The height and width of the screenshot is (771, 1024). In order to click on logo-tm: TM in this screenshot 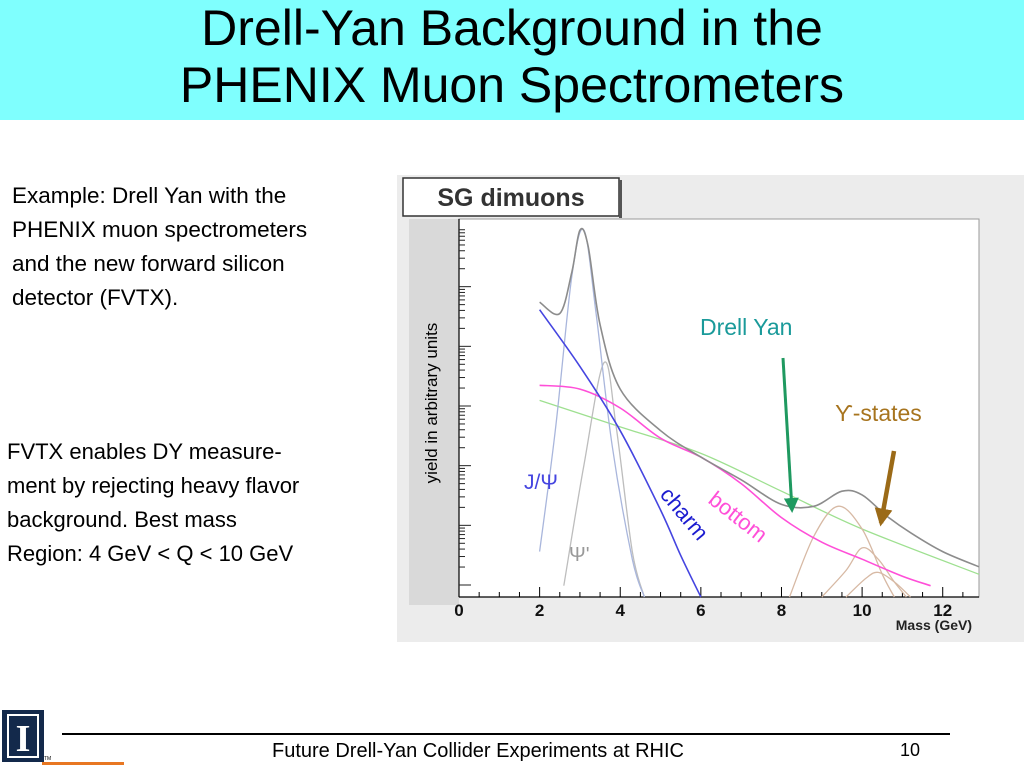, I will do `click(48, 759)`.